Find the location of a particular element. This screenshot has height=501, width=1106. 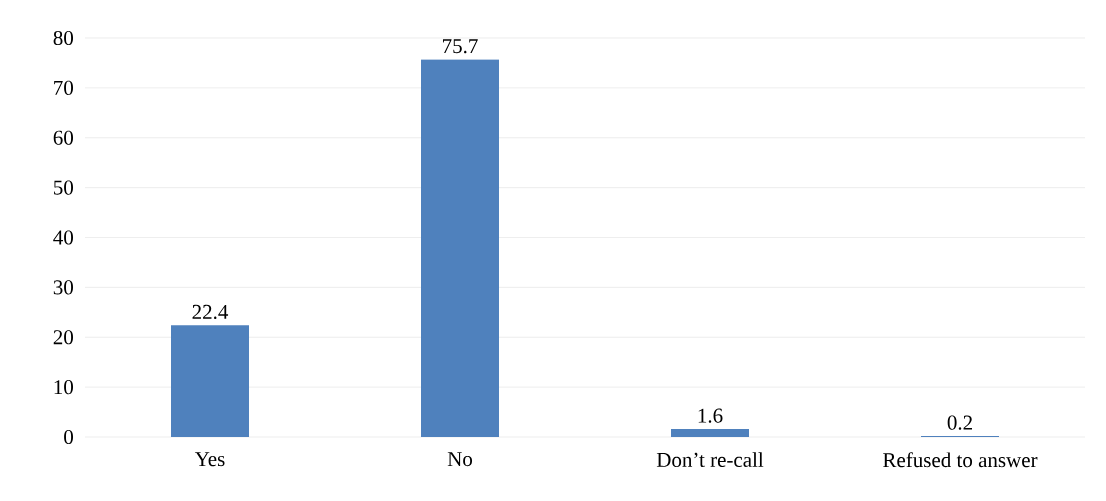

y-tick-label: 80 is located at coordinates (63, 38).